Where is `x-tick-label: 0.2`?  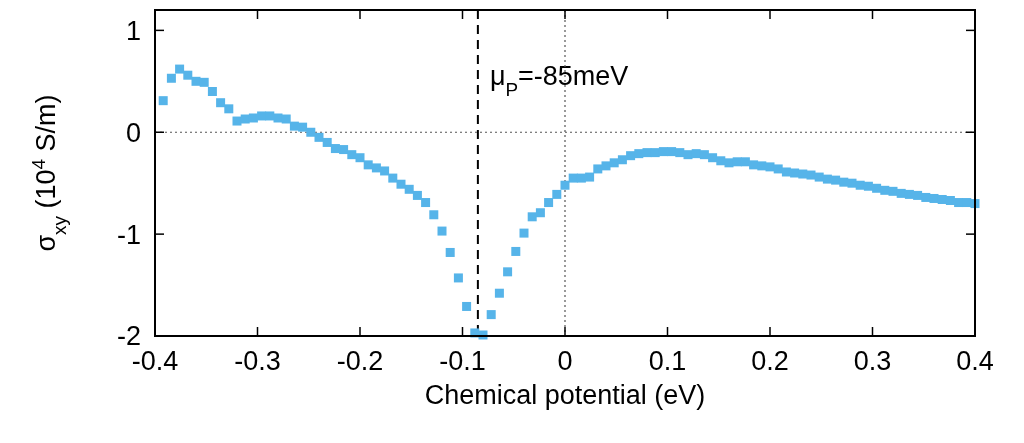
x-tick-label: 0.2 is located at coordinates (770, 361).